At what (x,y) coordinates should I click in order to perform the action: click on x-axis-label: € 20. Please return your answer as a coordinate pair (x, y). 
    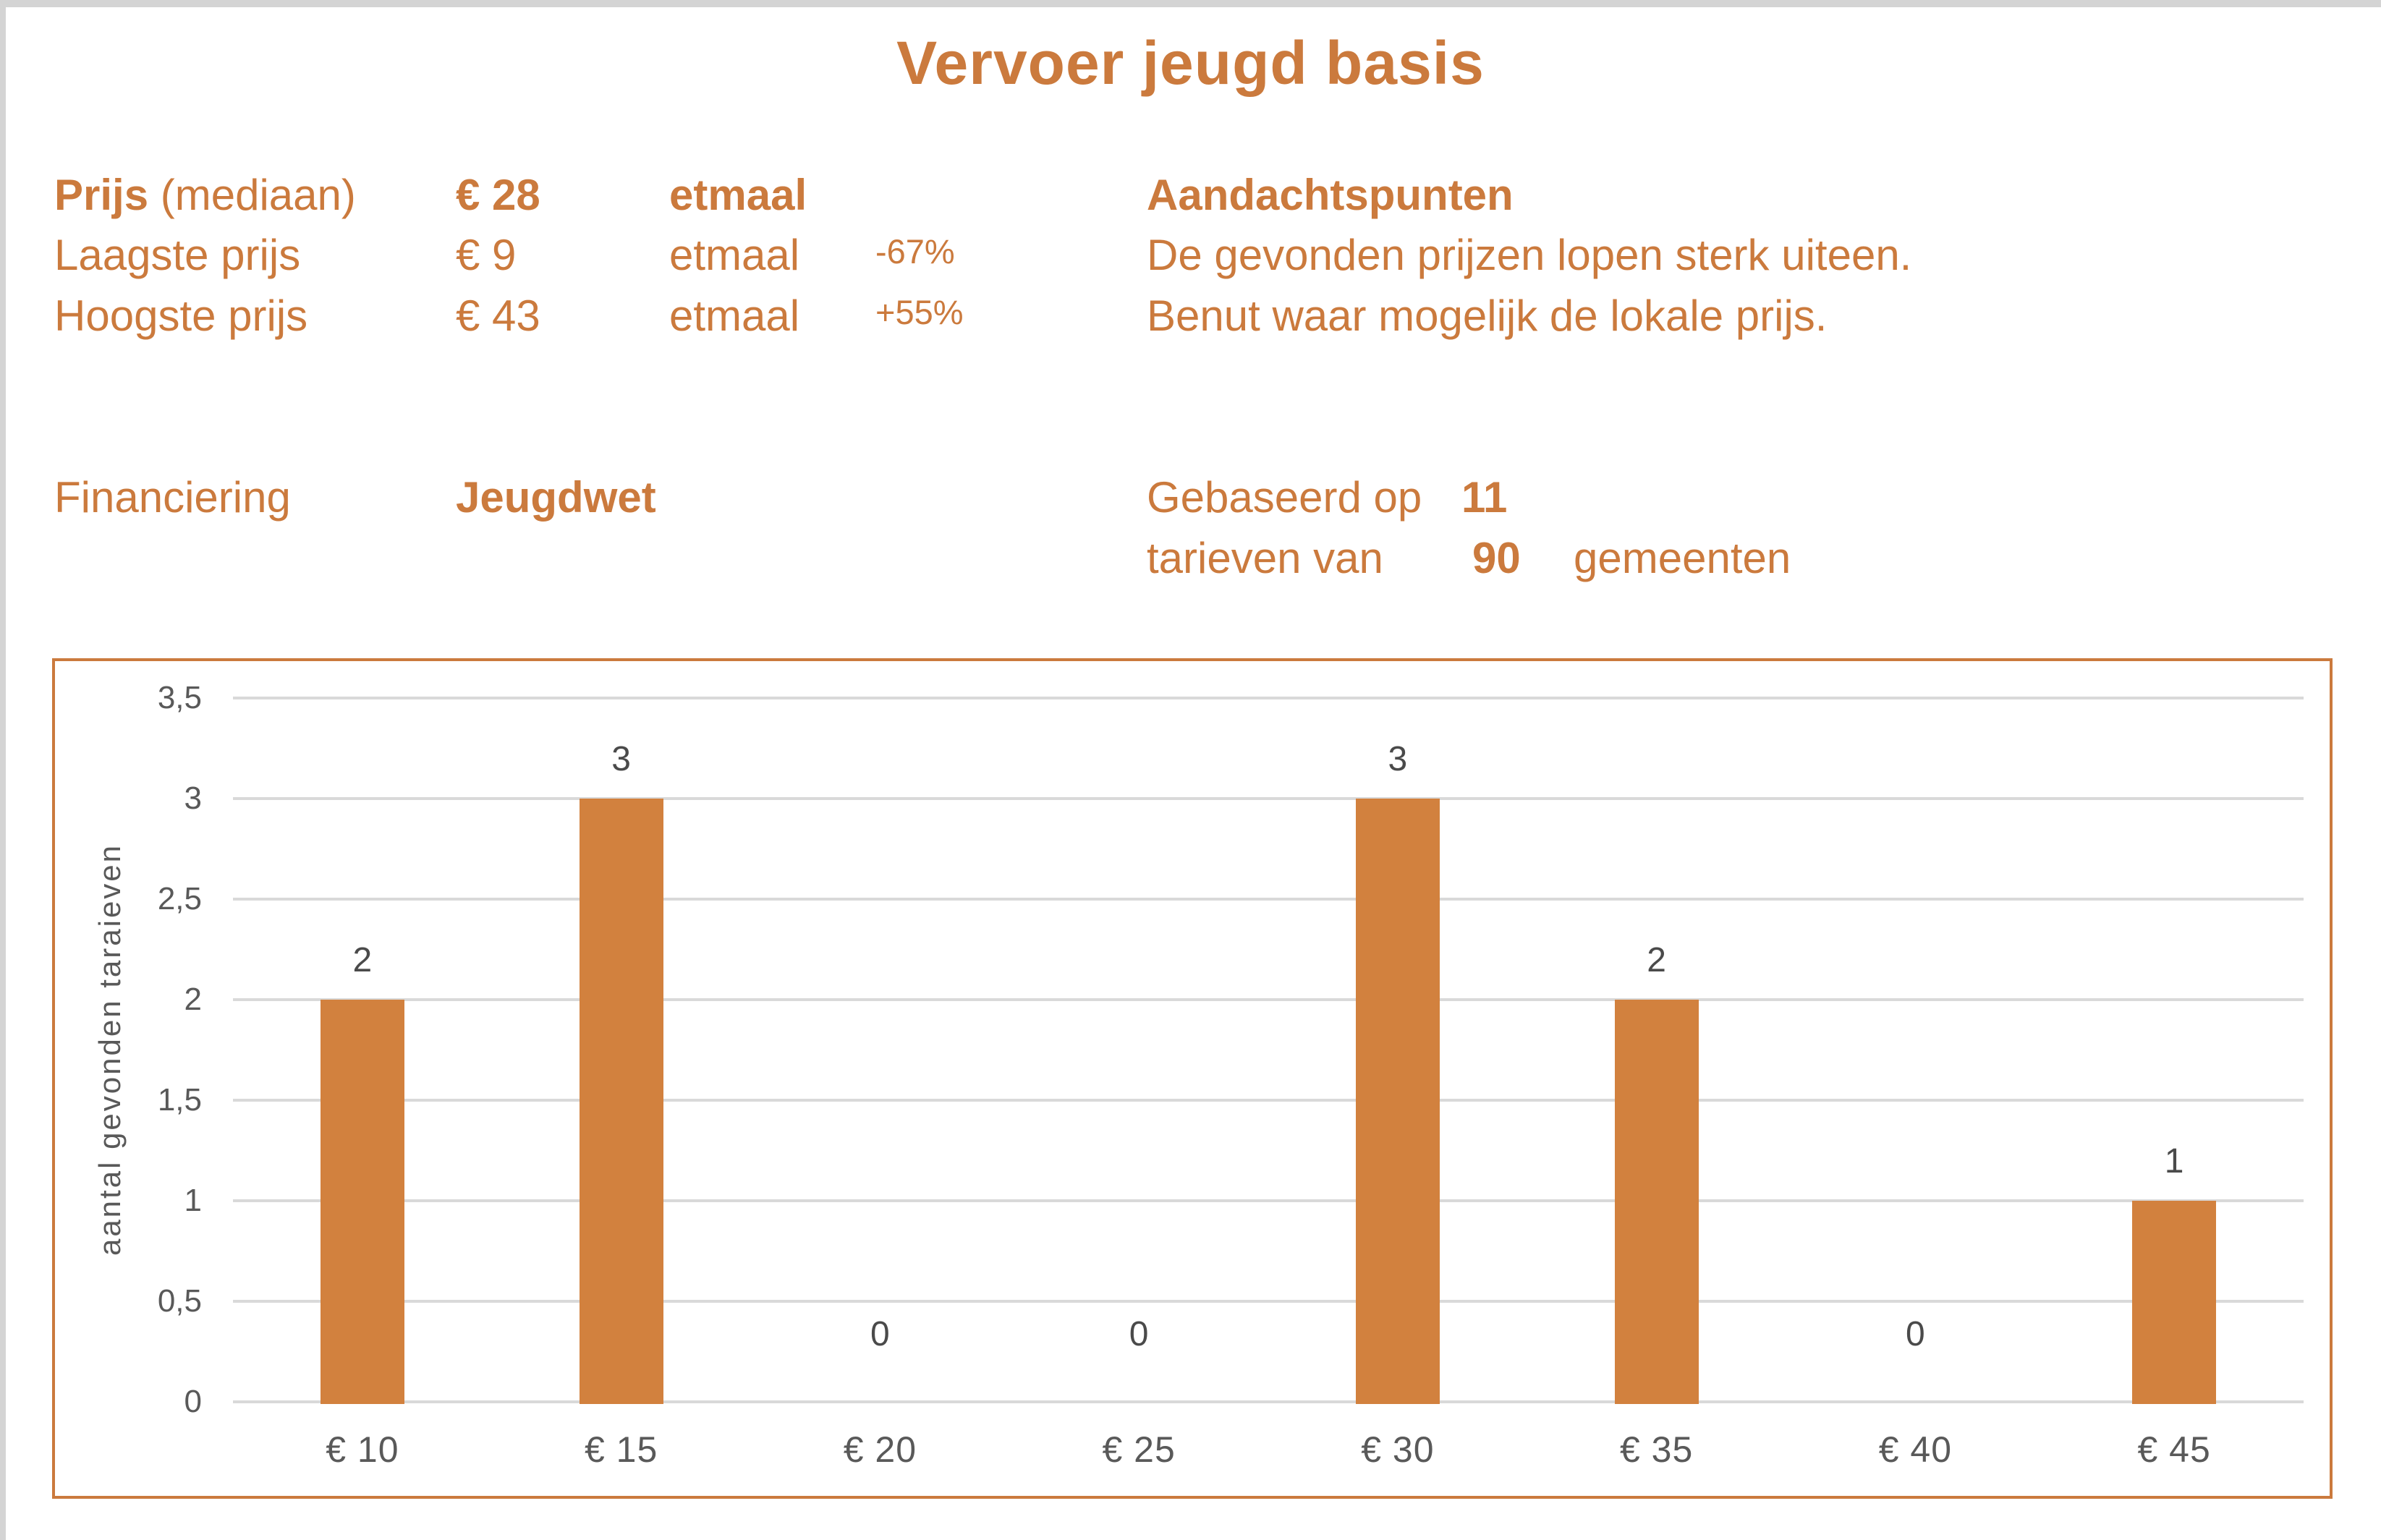
    Looking at the image, I should click on (880, 1449).